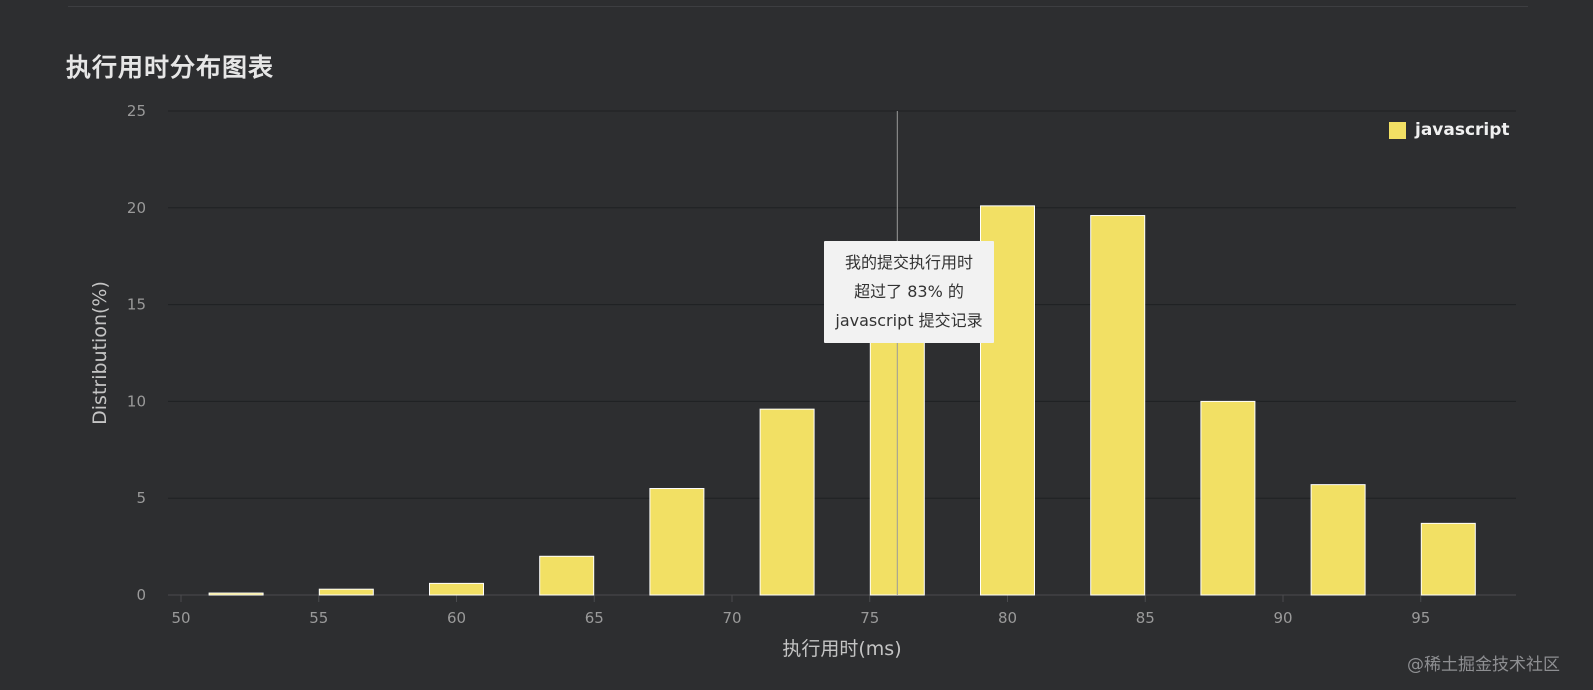 The width and height of the screenshot is (1593, 690). Describe the element at coordinates (869, 618) in the screenshot. I see `x-tick-label: 75` at that location.